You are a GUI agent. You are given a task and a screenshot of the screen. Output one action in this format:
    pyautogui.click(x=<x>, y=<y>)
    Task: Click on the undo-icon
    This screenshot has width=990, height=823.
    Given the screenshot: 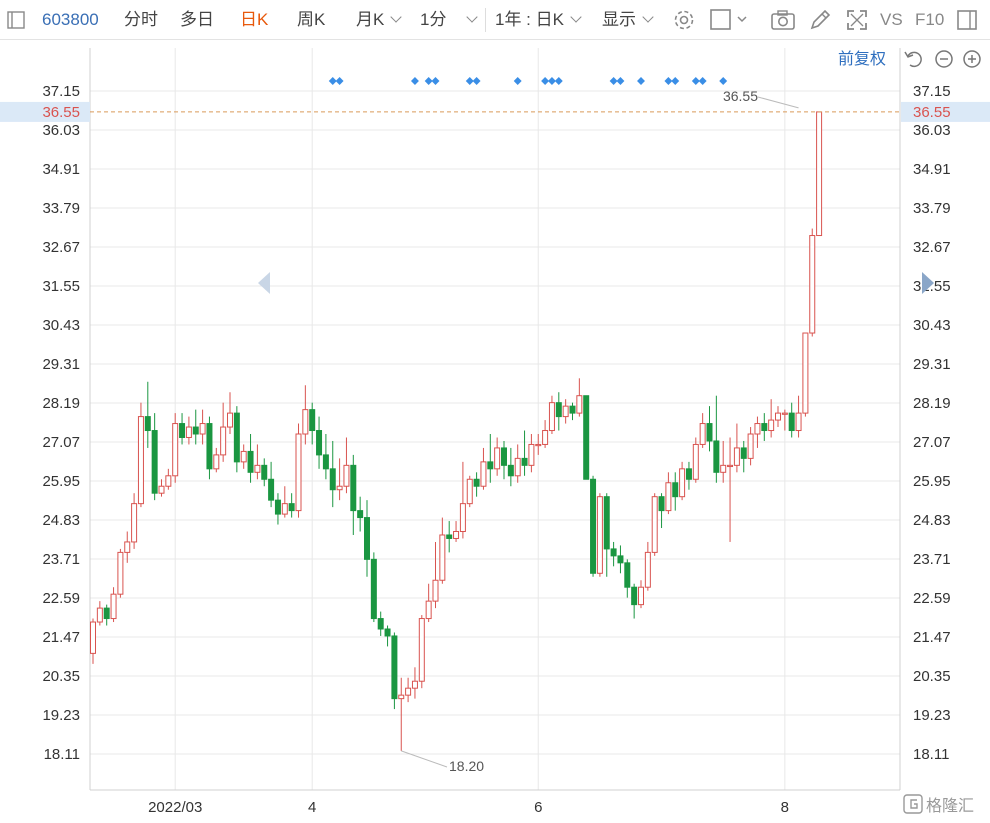 What is the action you would take?
    pyautogui.click(x=913, y=59)
    